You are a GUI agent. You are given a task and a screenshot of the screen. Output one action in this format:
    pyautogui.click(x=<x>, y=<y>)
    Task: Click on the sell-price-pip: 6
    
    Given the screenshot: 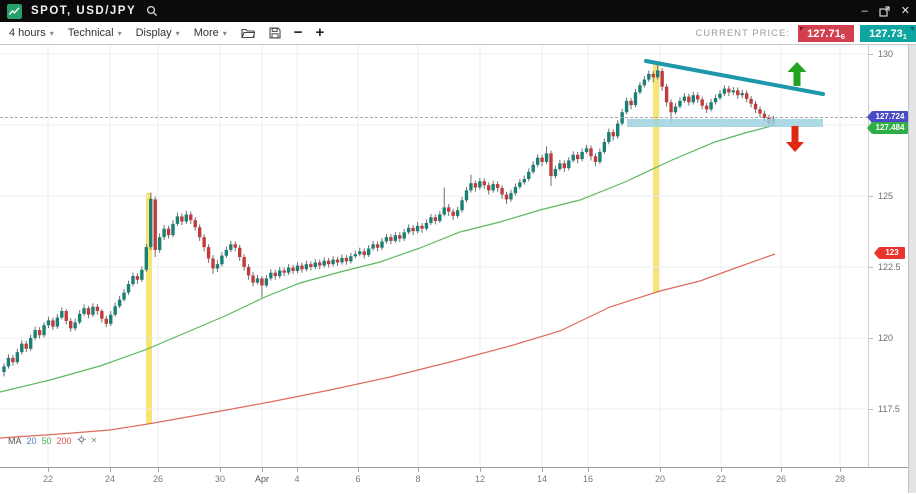 What is the action you would take?
    pyautogui.click(x=842, y=36)
    